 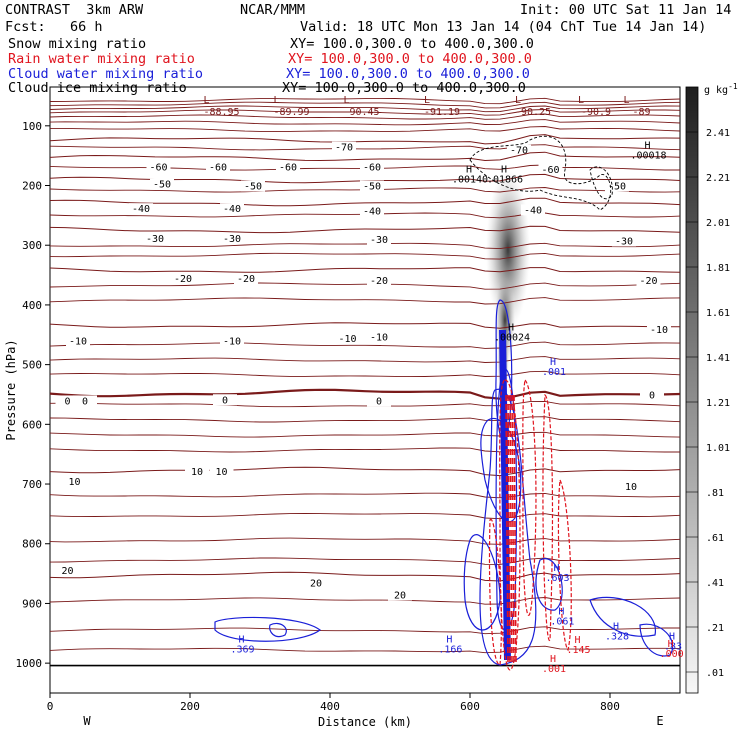 I want to click on colorbar-label: .01, so click(x=715, y=673).